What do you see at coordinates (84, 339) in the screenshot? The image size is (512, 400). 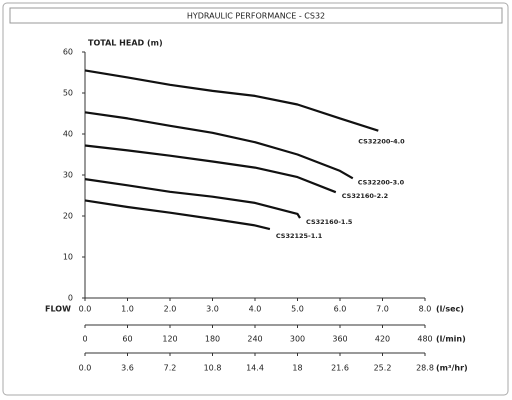 I see `x2-tick-label: 0` at bounding box center [84, 339].